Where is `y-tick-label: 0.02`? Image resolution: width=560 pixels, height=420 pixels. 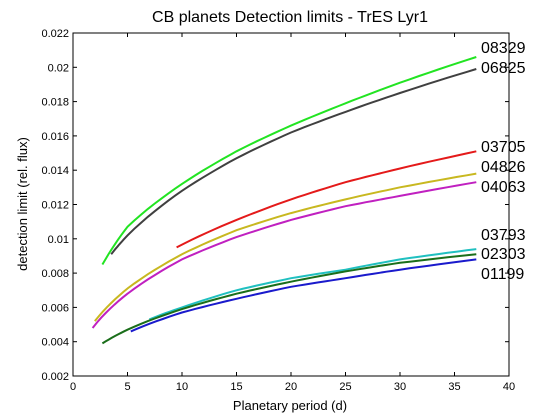
y-tick-label: 0.02 is located at coordinates (58, 68).